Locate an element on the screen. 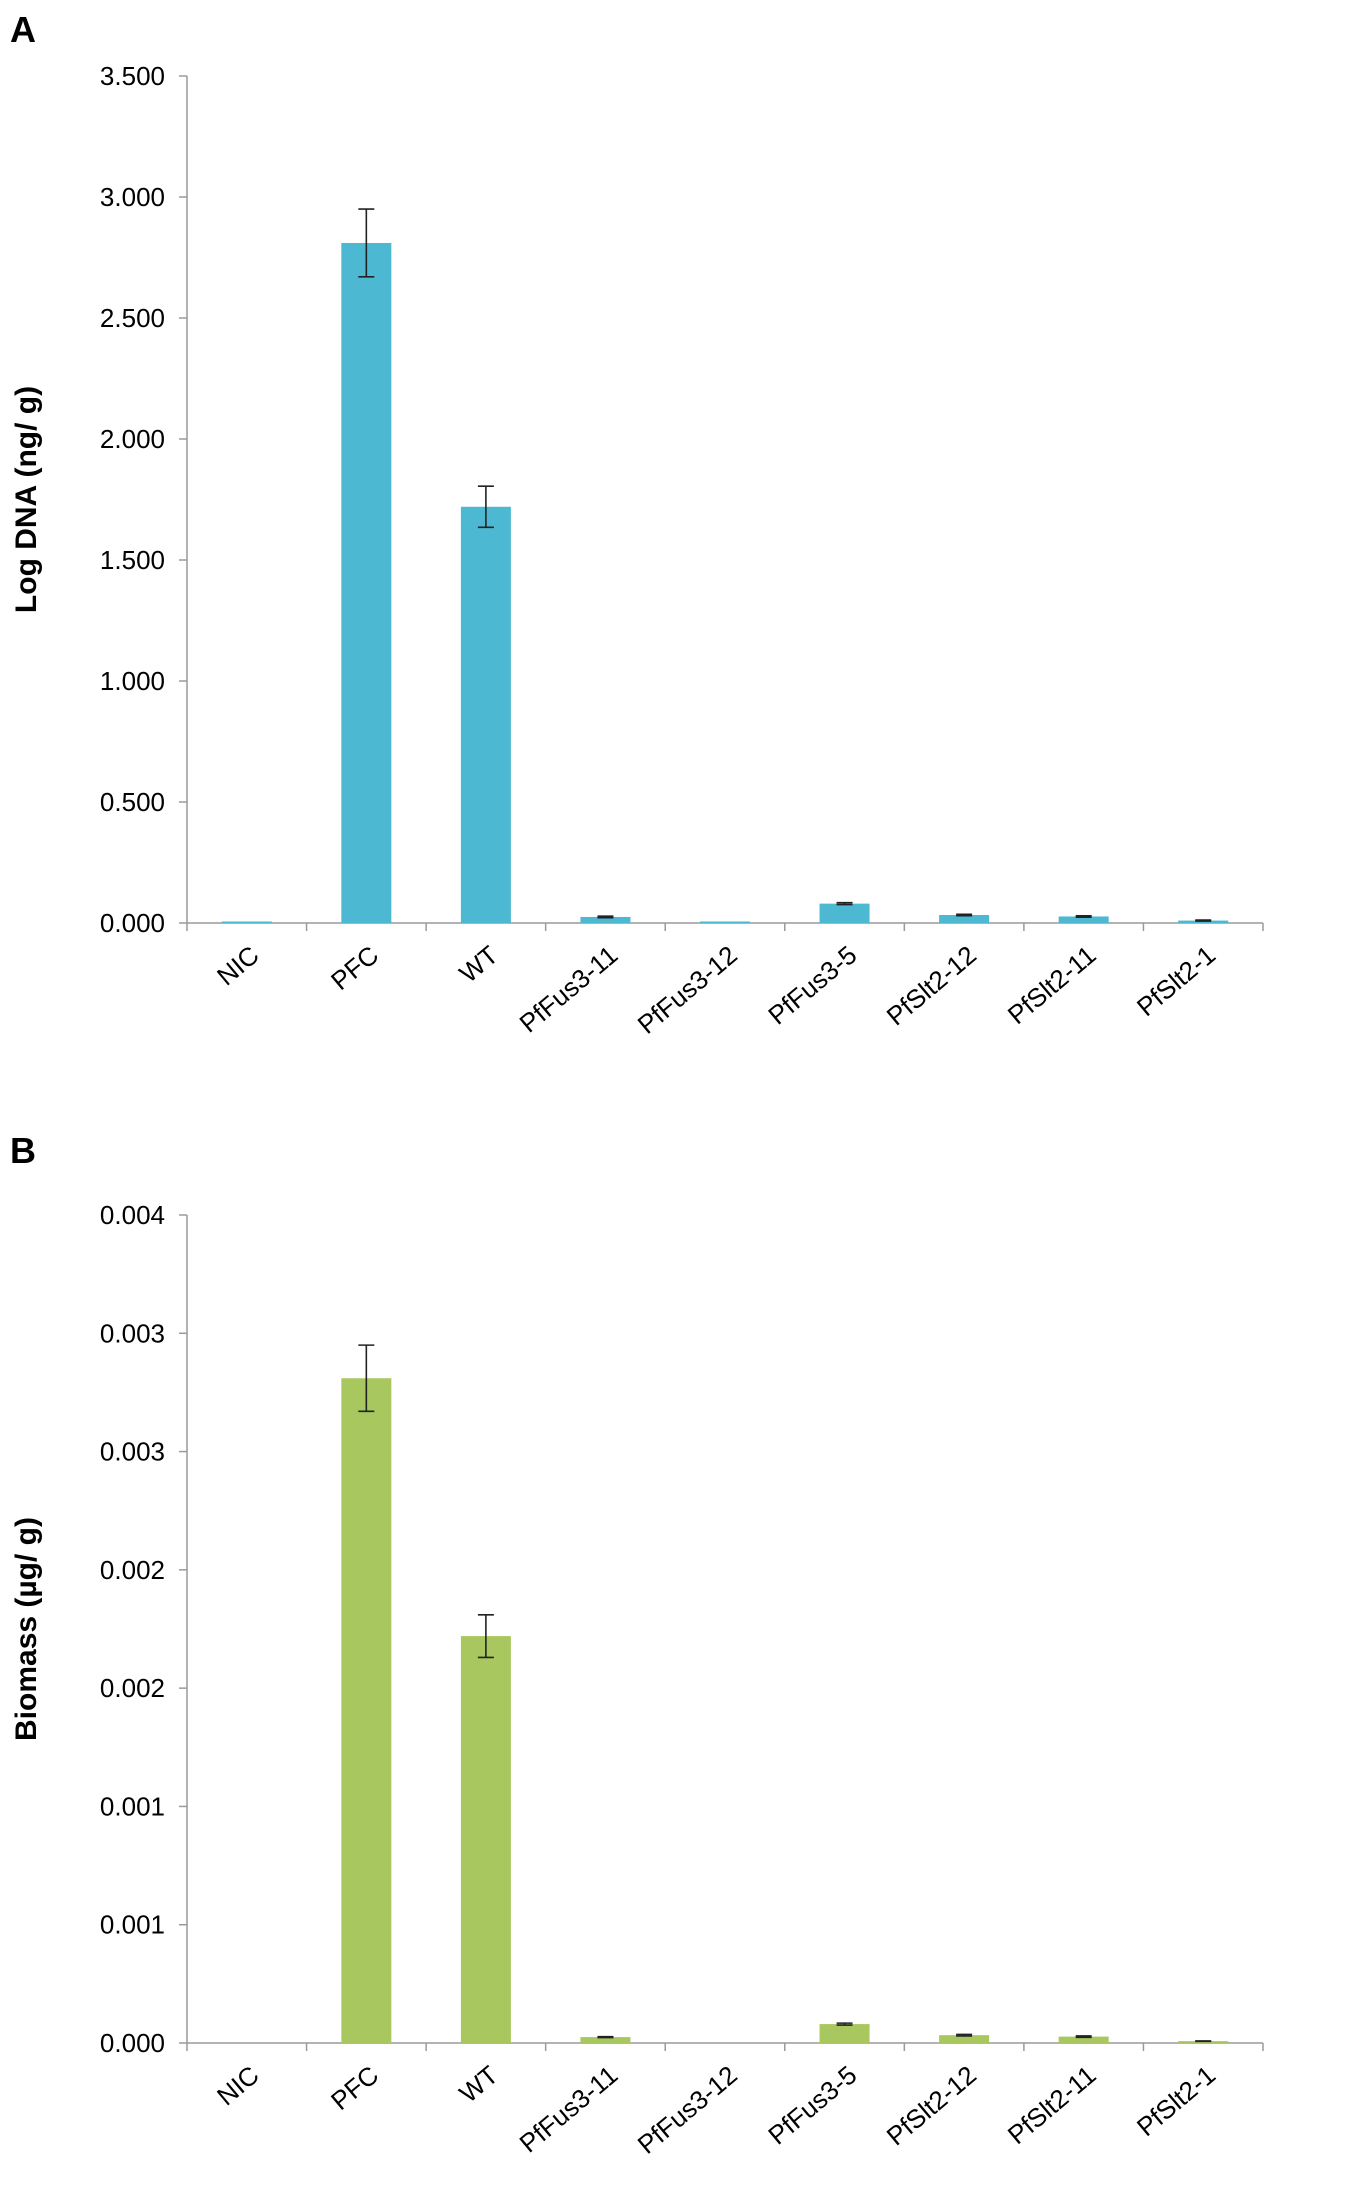 The height and width of the screenshot is (2197, 1350). y-axis-title: Biomass (µg/ g) is located at coordinates (26, 1629).